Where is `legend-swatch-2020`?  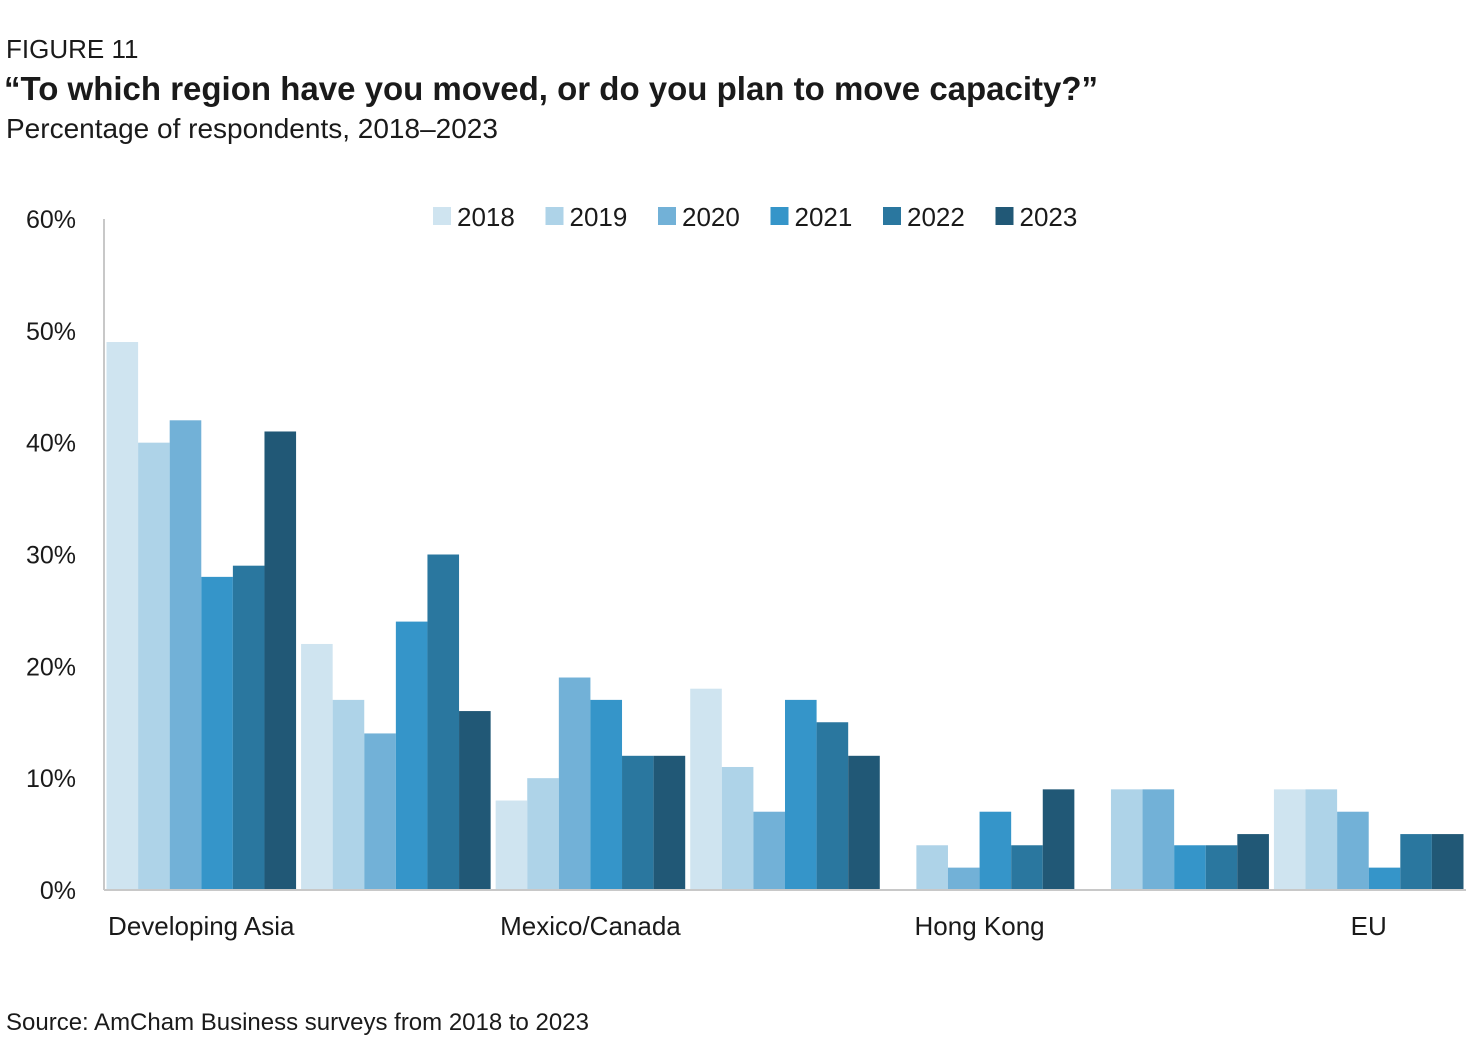 legend-swatch-2020 is located at coordinates (667, 216).